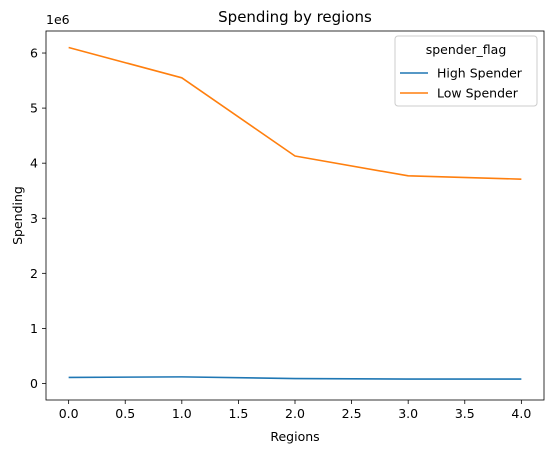 The height and width of the screenshot is (453, 554). What do you see at coordinates (69, 413) in the screenshot?
I see `x-tick-label: 0.0` at bounding box center [69, 413].